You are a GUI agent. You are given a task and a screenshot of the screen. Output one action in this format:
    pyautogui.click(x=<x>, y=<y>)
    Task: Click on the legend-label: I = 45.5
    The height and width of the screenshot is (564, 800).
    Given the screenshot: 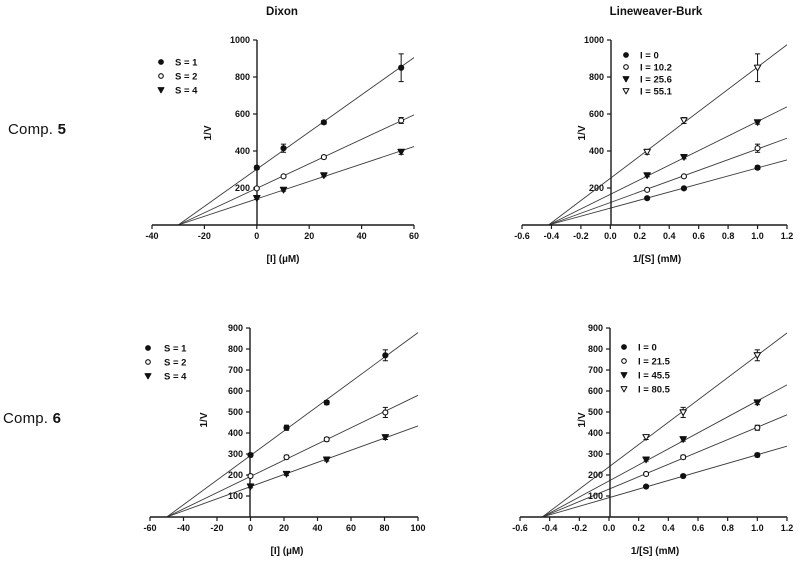 What is the action you would take?
    pyautogui.click(x=654, y=375)
    